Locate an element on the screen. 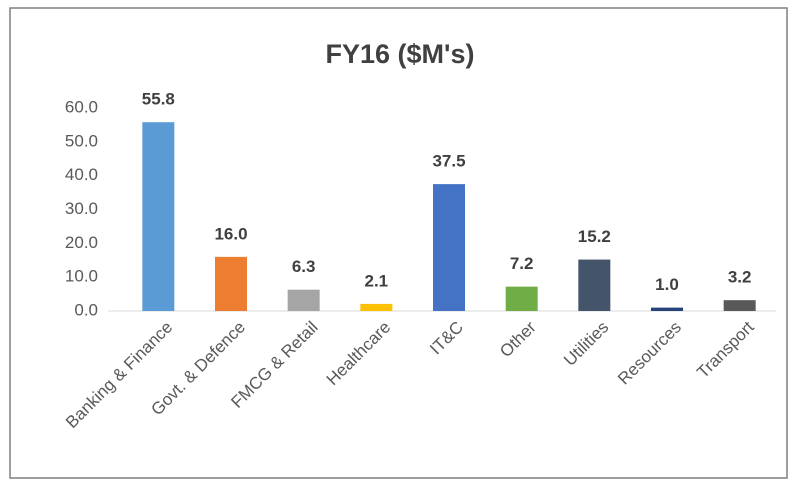  y-tick-label: 30.0 is located at coordinates (81, 208).